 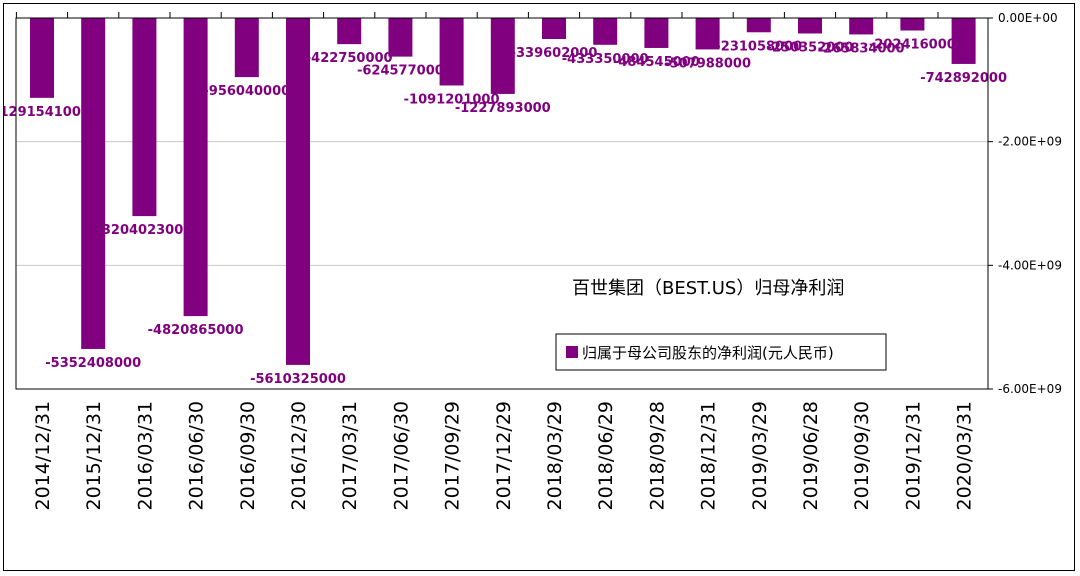 What do you see at coordinates (298, 379) in the screenshot?
I see `data-label: -5610325000` at bounding box center [298, 379].